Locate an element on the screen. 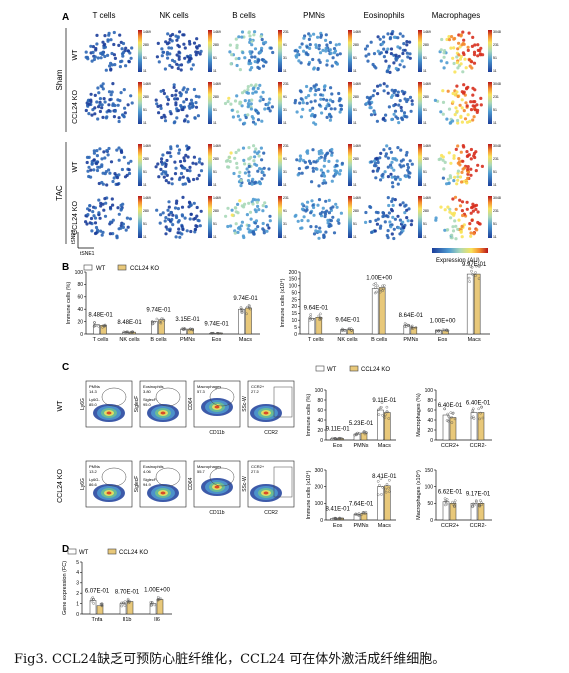 This screenshot has height=673, width=569. gate-ellipse is located at coordinates (222, 397).